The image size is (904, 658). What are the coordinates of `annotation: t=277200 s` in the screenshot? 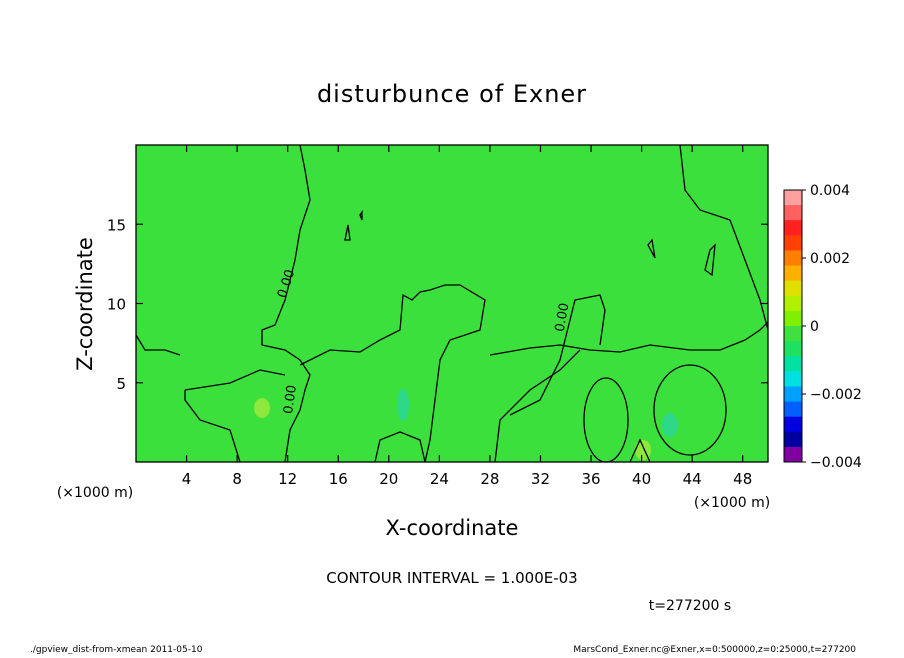 It's located at (690, 606).